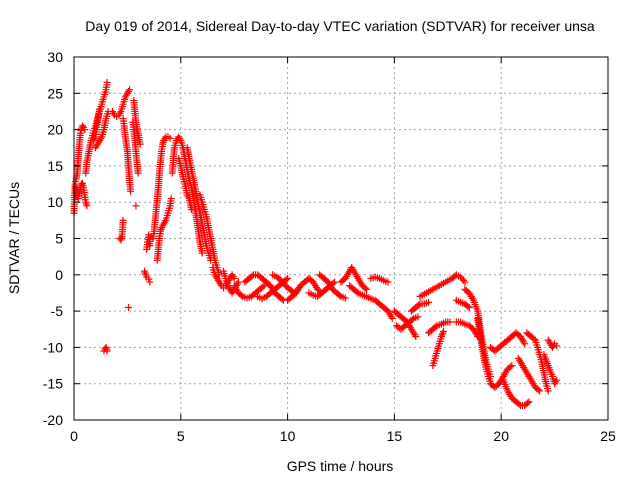 Image resolution: width=640 pixels, height=480 pixels. What do you see at coordinates (59, 275) in the screenshot?
I see `y-tick-label: 0` at bounding box center [59, 275].